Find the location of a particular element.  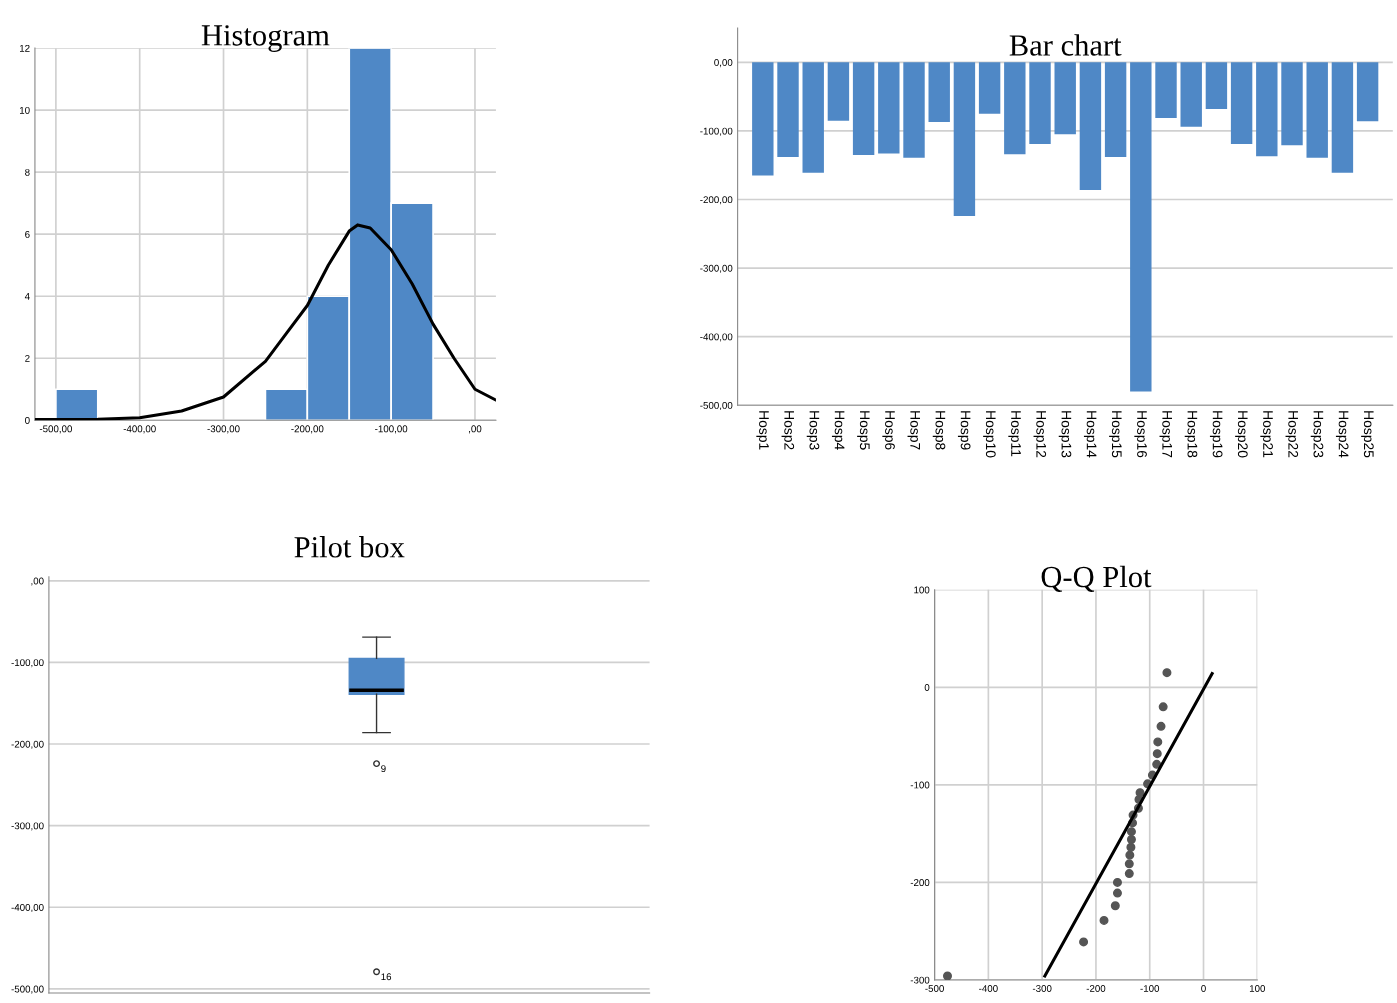

x-tick-label: Hosp23 is located at coordinates (1317, 434).